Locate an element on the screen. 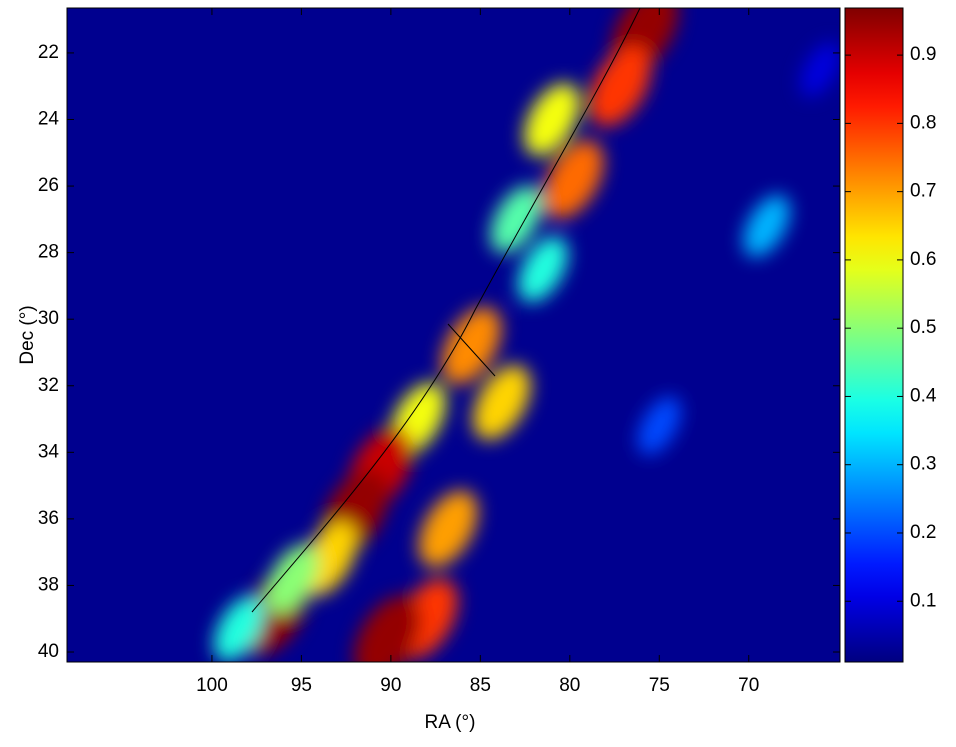 This screenshot has height=747, width=956. colorbar-tick-label: 0.3 is located at coordinates (923, 464).